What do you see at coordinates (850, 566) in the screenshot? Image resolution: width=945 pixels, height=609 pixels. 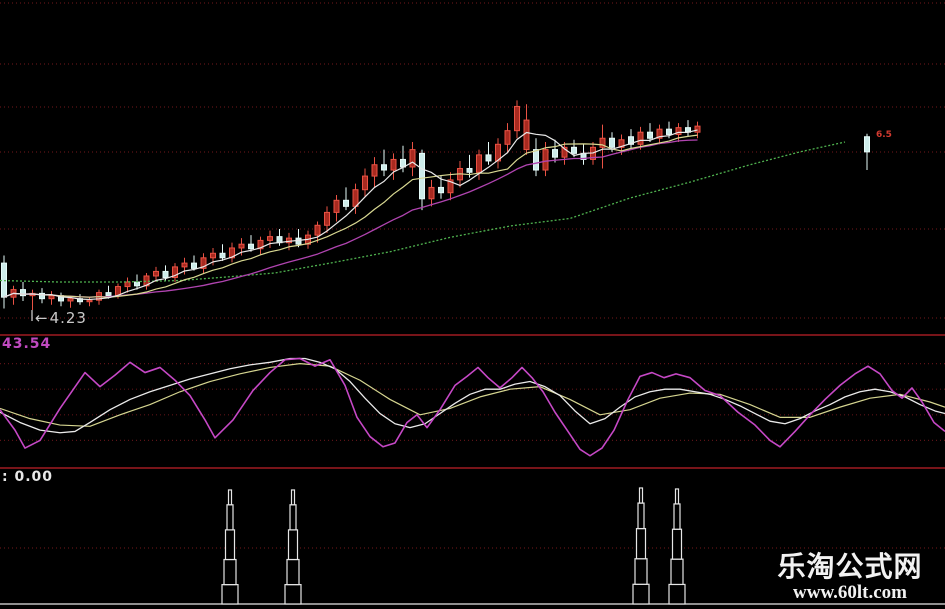 I see `watermark-brand: 乐淘公式网` at bounding box center [850, 566].